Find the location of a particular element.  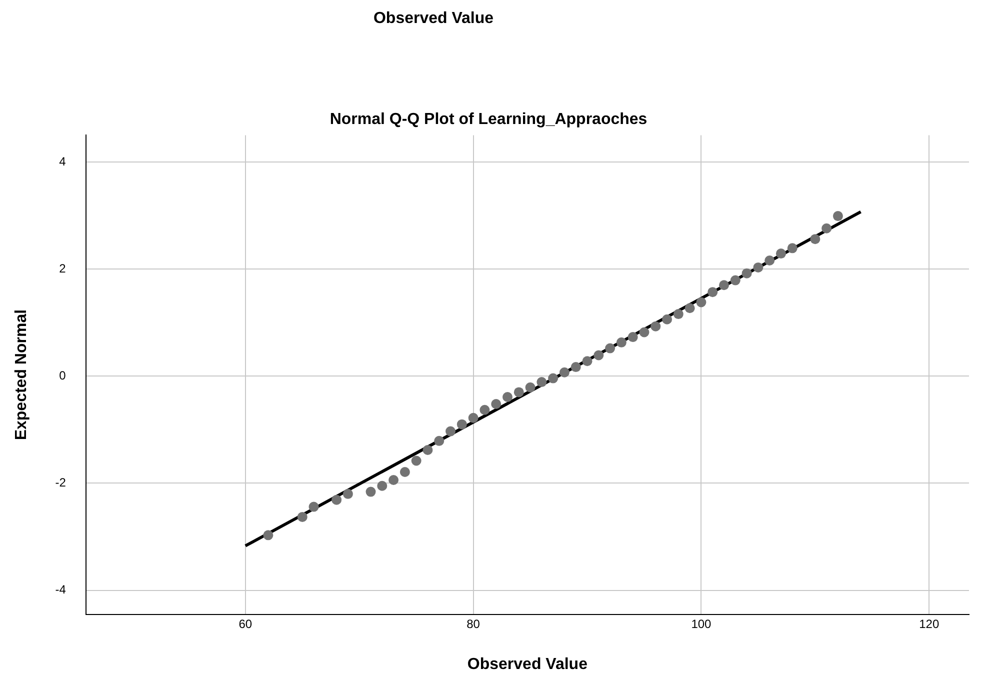

x-tick-label: 60 is located at coordinates (245, 623).